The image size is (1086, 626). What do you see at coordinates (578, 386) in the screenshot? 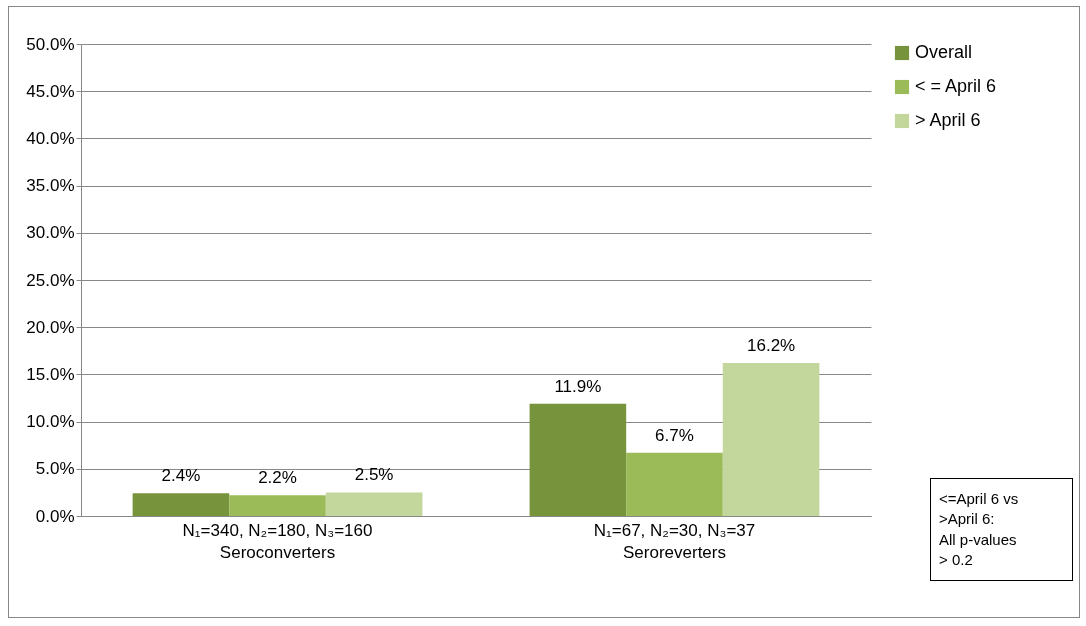
I see `data-label: 11.9%` at bounding box center [578, 386].